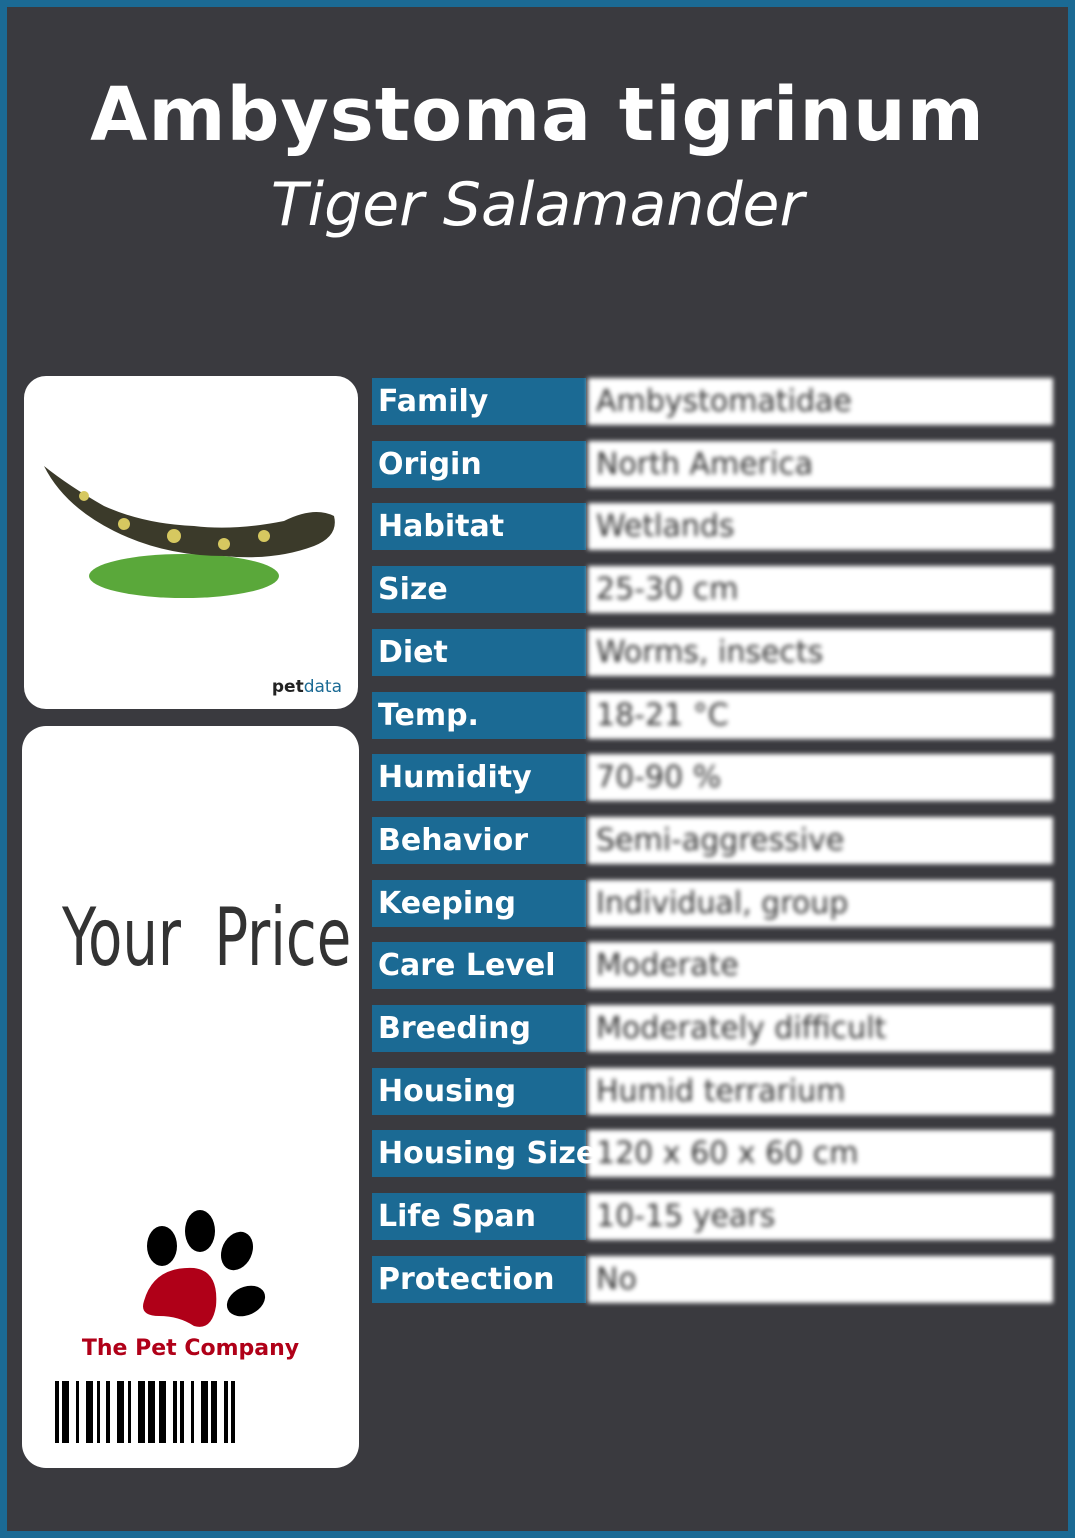 The width and height of the screenshot is (1075, 1538). Describe the element at coordinates (479, 966) in the screenshot. I see `attribute-label: Care Level` at that location.